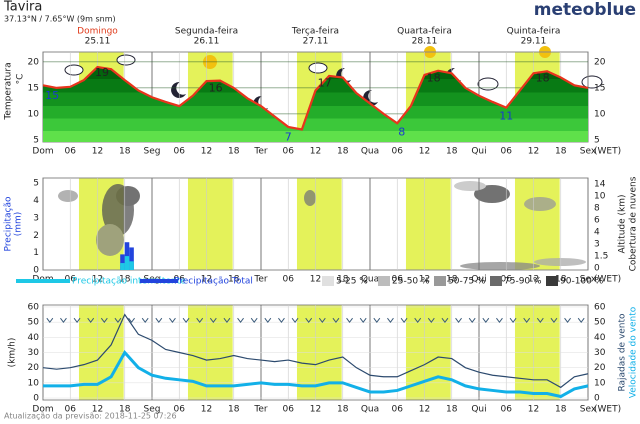 Image resolution: width=640 pixels, height=424 pixels. Describe the element at coordinates (42, 152) in the screenshot. I see `x-tick-label: Dom` at that location.